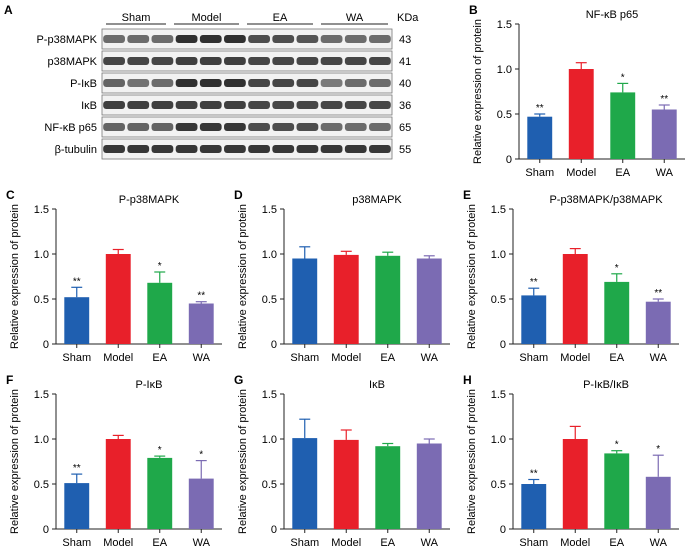 This screenshot has height=554, width=685. Describe the element at coordinates (467, 195) in the screenshot. I see `panel-letter-E: E` at that location.